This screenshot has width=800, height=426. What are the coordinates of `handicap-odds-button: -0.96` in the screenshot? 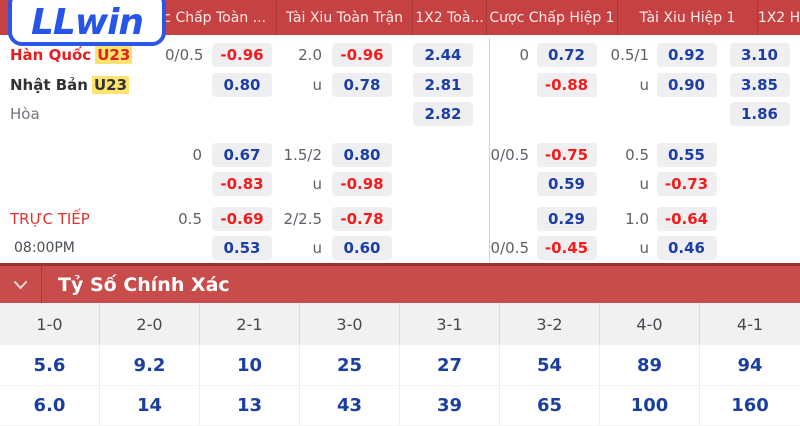 It's located at (242, 55).